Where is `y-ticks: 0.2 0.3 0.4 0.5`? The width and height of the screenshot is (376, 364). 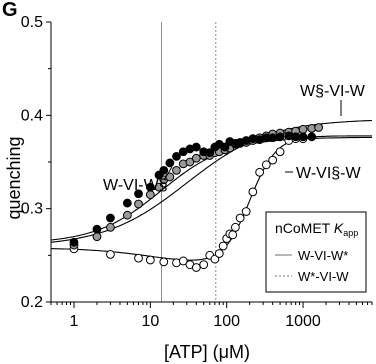 y-ticks: 0.2 0.3 0.4 0.5 is located at coordinates (36, 162).